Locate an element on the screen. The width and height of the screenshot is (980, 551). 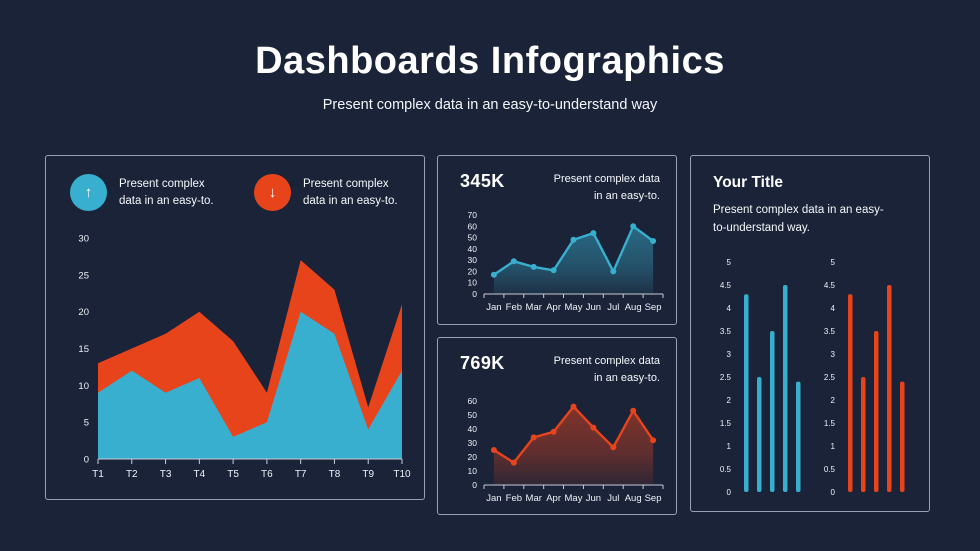
bar-chart-teal: 5 4.5 4 3.5 3 2.5 2 1.5 1 0.5 0 is located at coordinates (760, 377).